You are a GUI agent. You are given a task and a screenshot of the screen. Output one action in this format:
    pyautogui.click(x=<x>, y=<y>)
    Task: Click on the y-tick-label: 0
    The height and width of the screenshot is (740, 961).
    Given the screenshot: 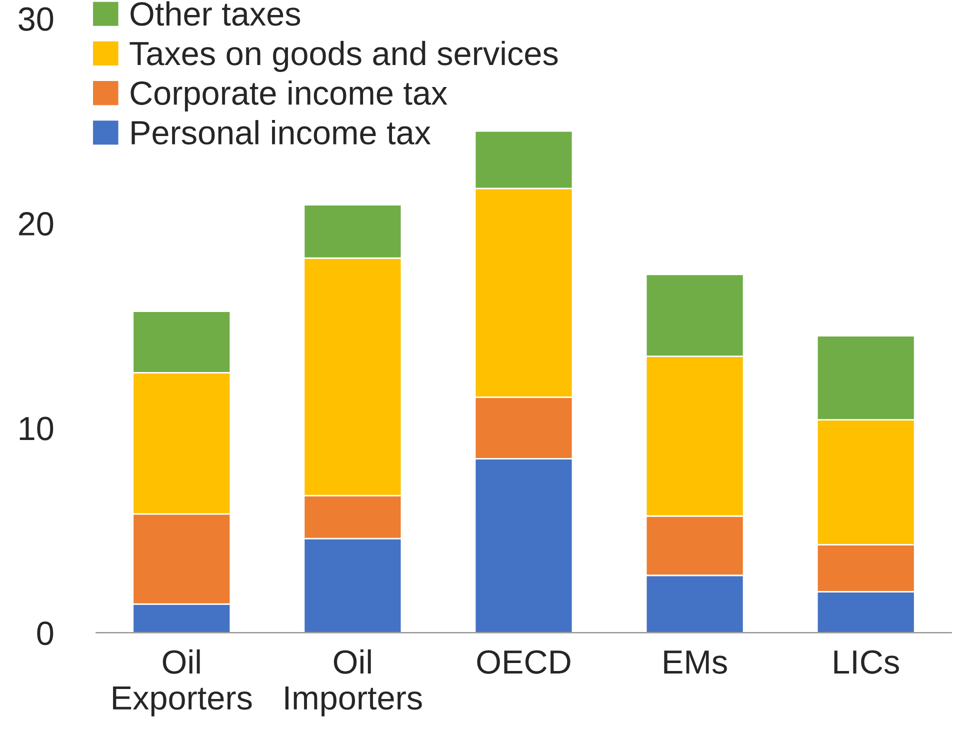 What is the action you would take?
    pyautogui.click(x=45, y=634)
    